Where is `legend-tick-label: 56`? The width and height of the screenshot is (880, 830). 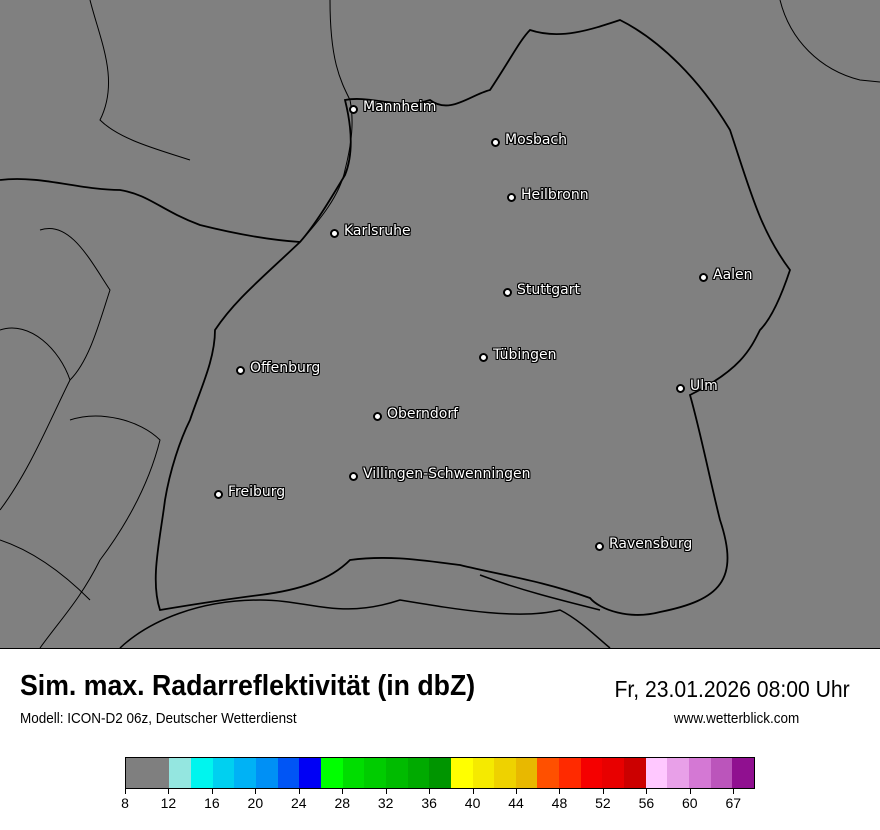
legend-tick-label: 56 is located at coordinates (646, 803).